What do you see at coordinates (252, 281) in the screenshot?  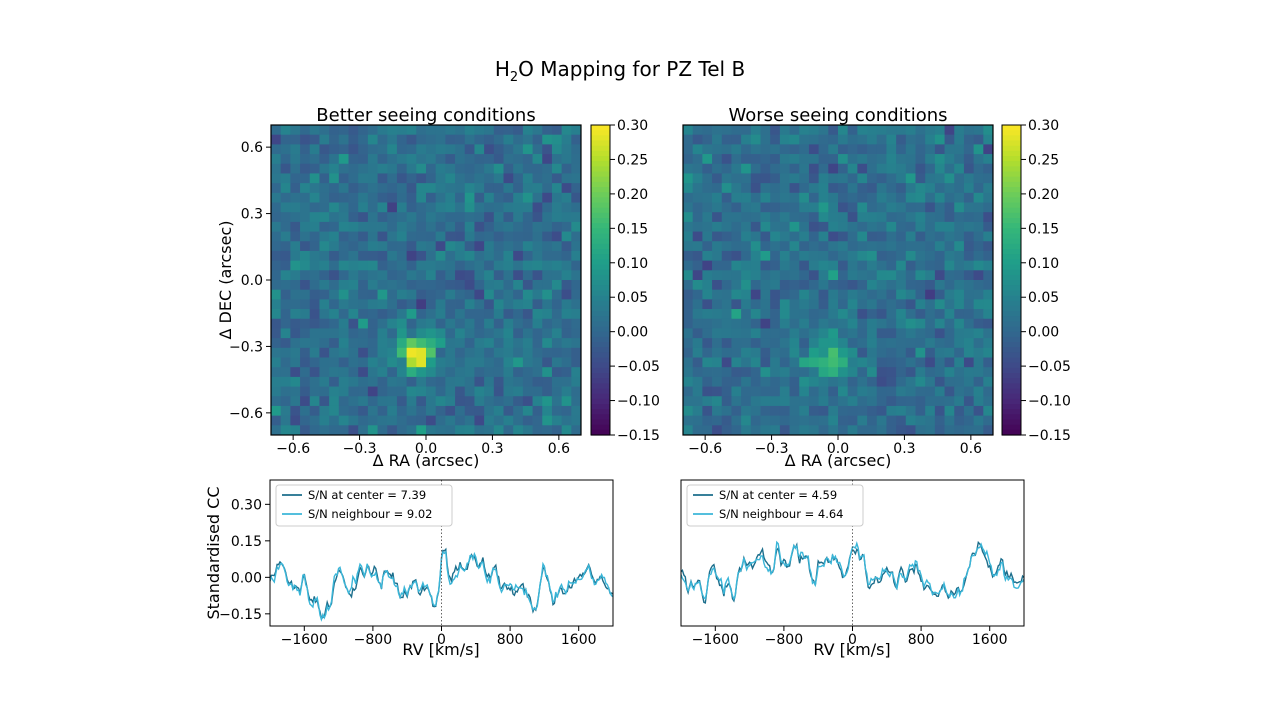 I see `y-tick-label: 0.0` at bounding box center [252, 281].